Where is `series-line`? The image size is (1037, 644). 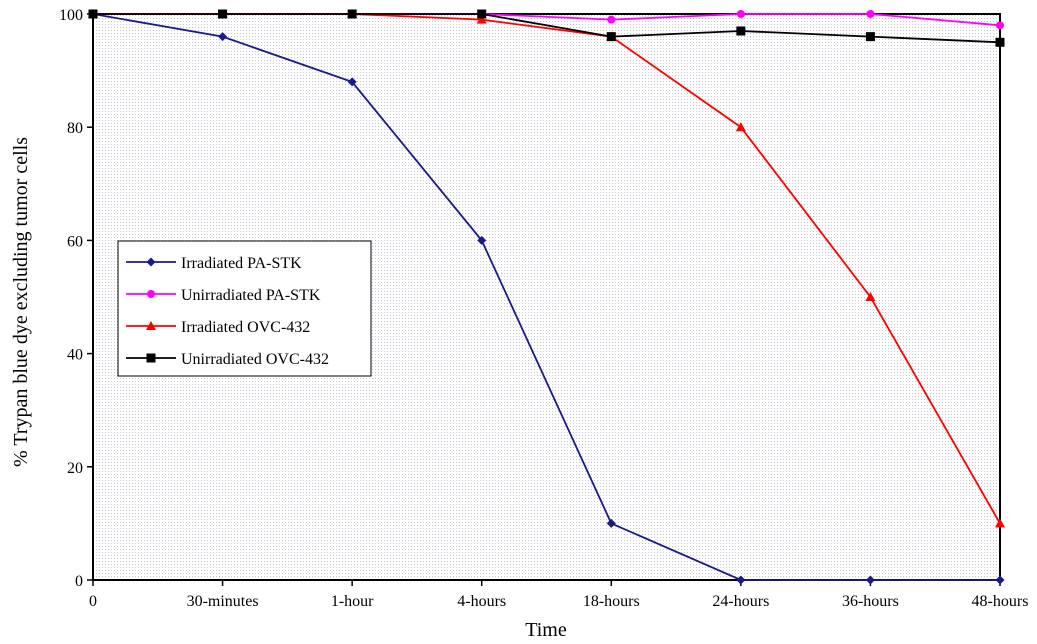
series-line is located at coordinates (547, 28).